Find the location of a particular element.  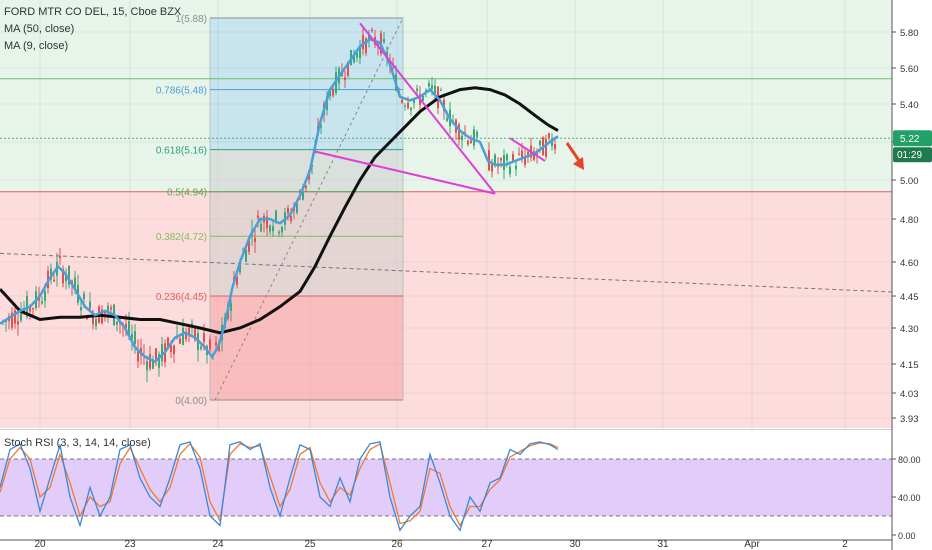

symbol-title: FORD MTR CO DEL, 15, Cboe BZX is located at coordinates (93, 12).